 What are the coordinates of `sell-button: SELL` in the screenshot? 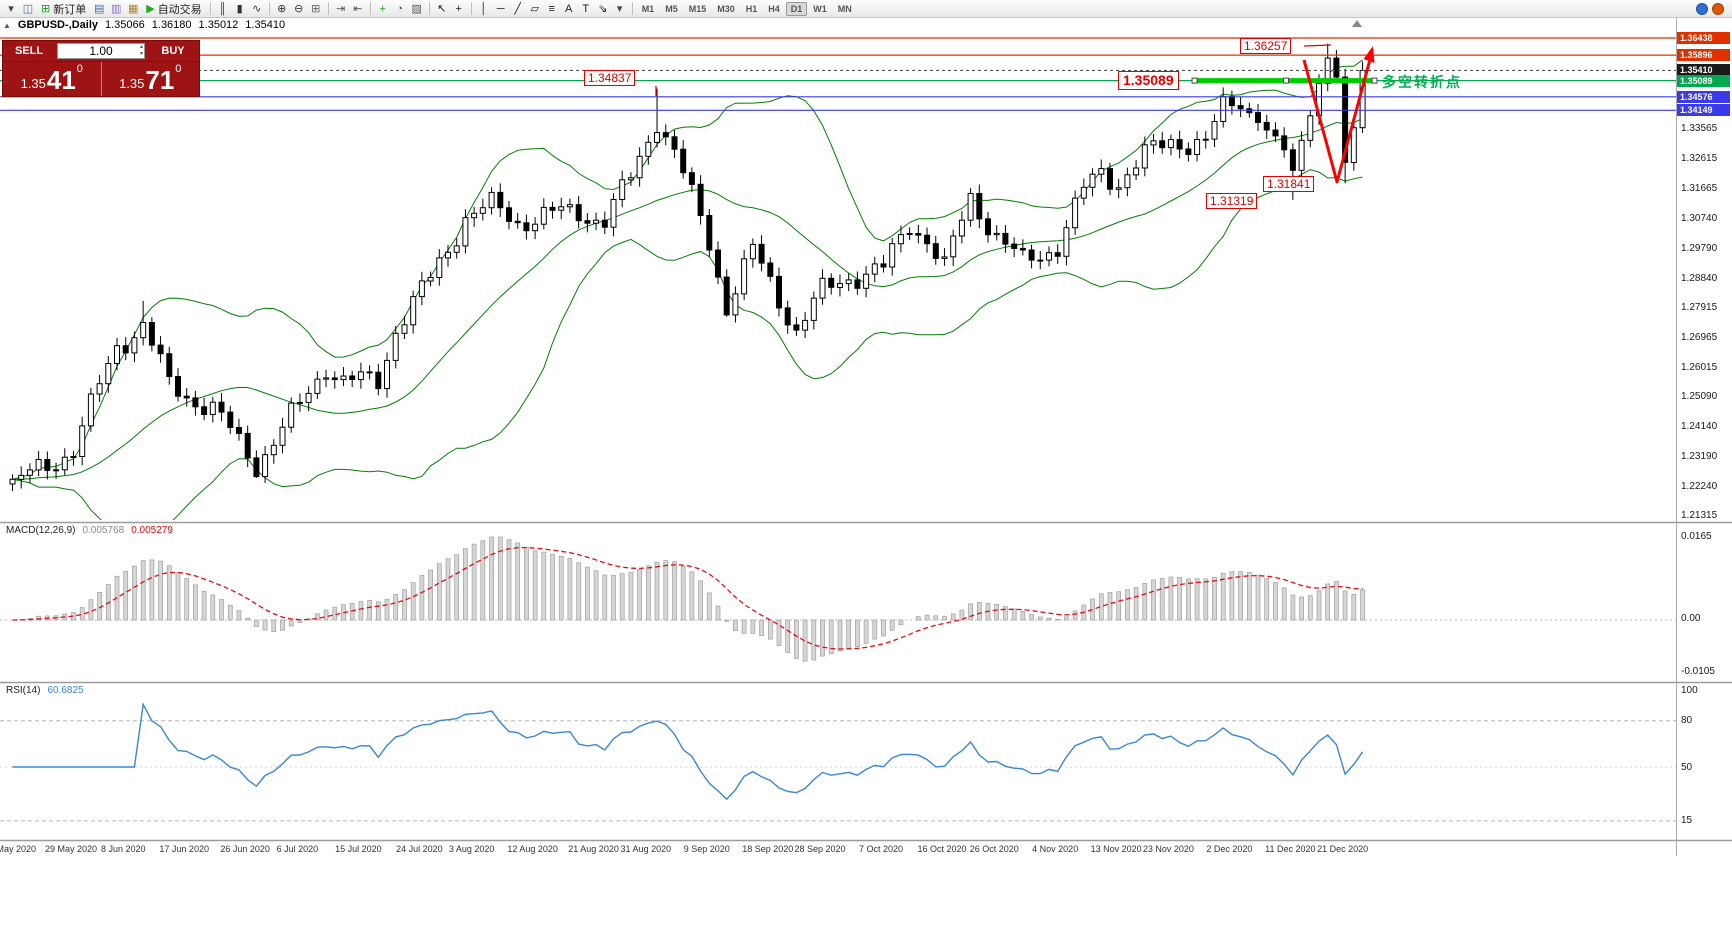 It's located at (29, 51).